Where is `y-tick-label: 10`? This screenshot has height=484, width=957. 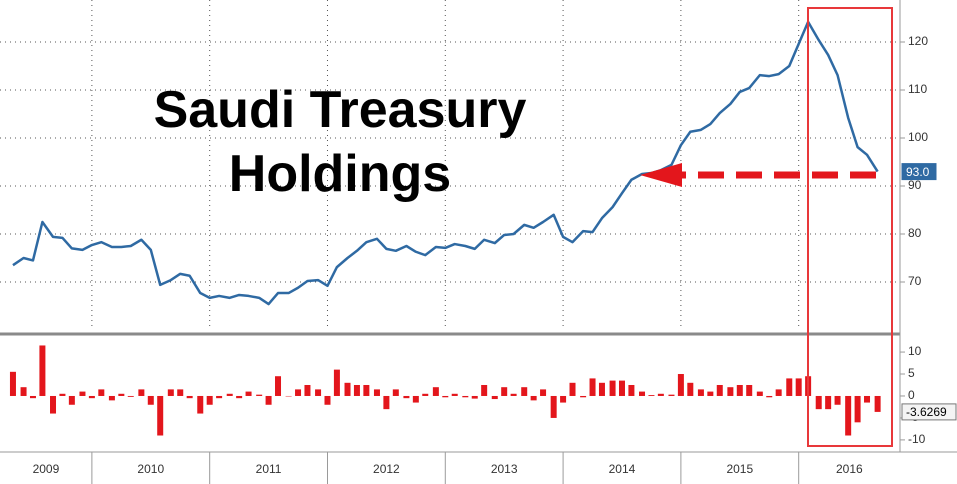 y-tick-label: 10 is located at coordinates (915, 351).